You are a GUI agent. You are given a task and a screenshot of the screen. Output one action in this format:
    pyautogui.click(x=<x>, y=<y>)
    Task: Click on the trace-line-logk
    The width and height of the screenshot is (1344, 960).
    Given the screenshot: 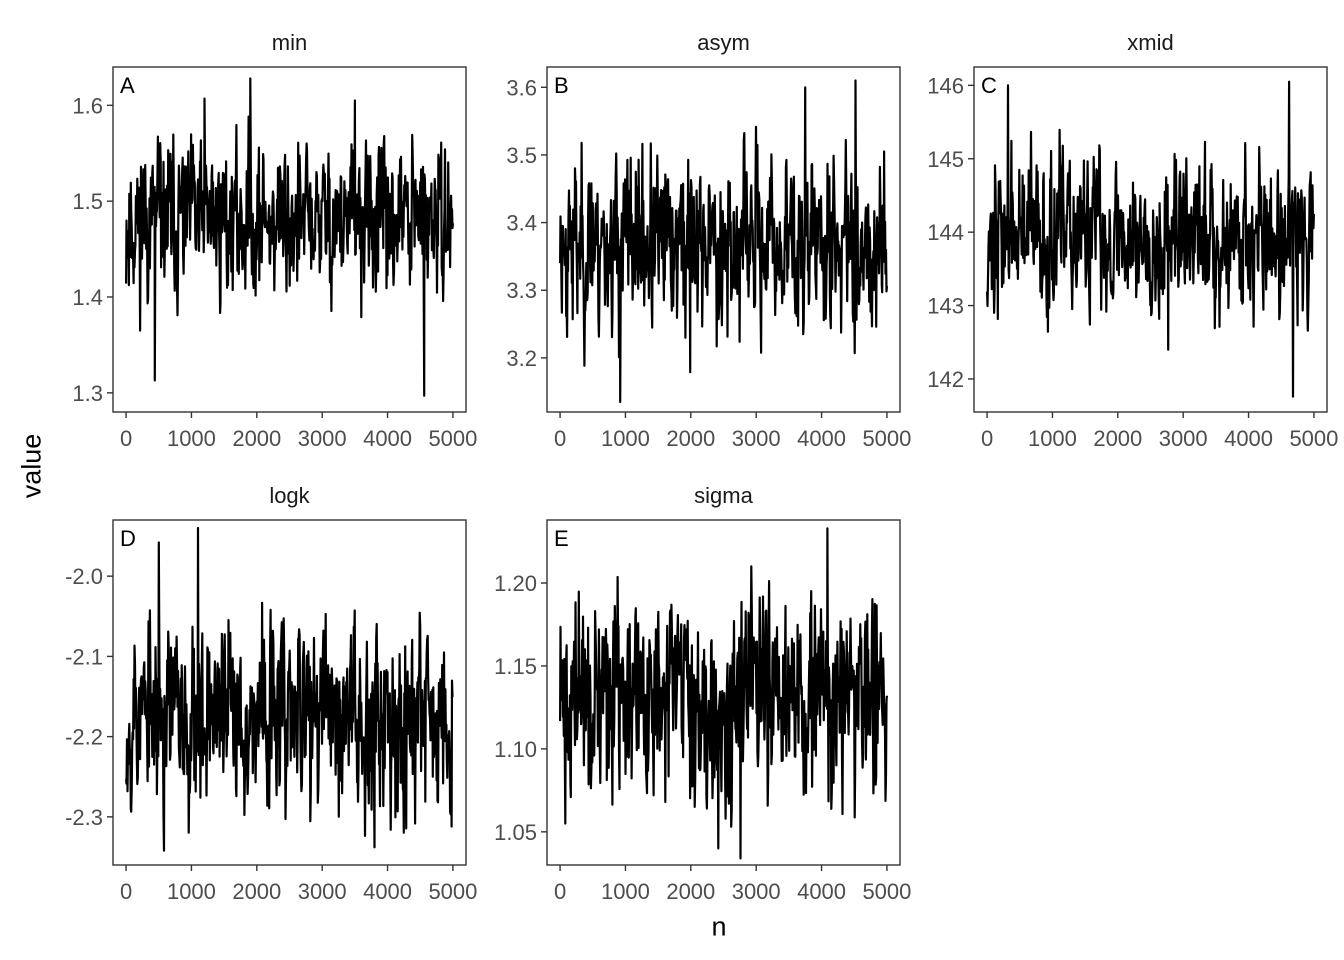 What is the action you would take?
    pyautogui.click(x=289, y=689)
    